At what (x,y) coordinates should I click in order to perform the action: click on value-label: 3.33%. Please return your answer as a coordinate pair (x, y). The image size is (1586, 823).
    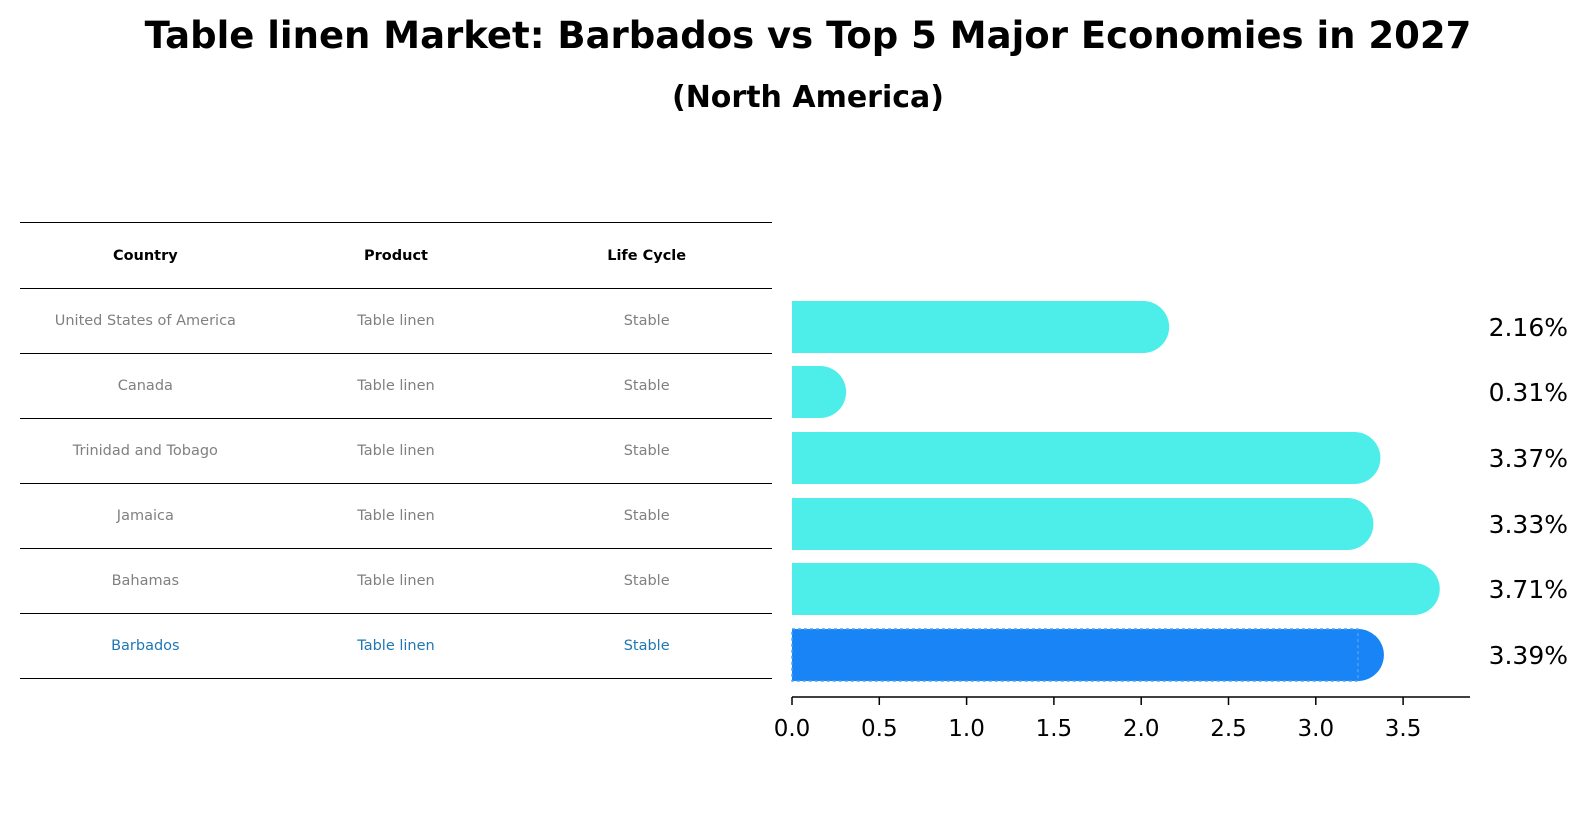
    Looking at the image, I should click on (1528, 524).